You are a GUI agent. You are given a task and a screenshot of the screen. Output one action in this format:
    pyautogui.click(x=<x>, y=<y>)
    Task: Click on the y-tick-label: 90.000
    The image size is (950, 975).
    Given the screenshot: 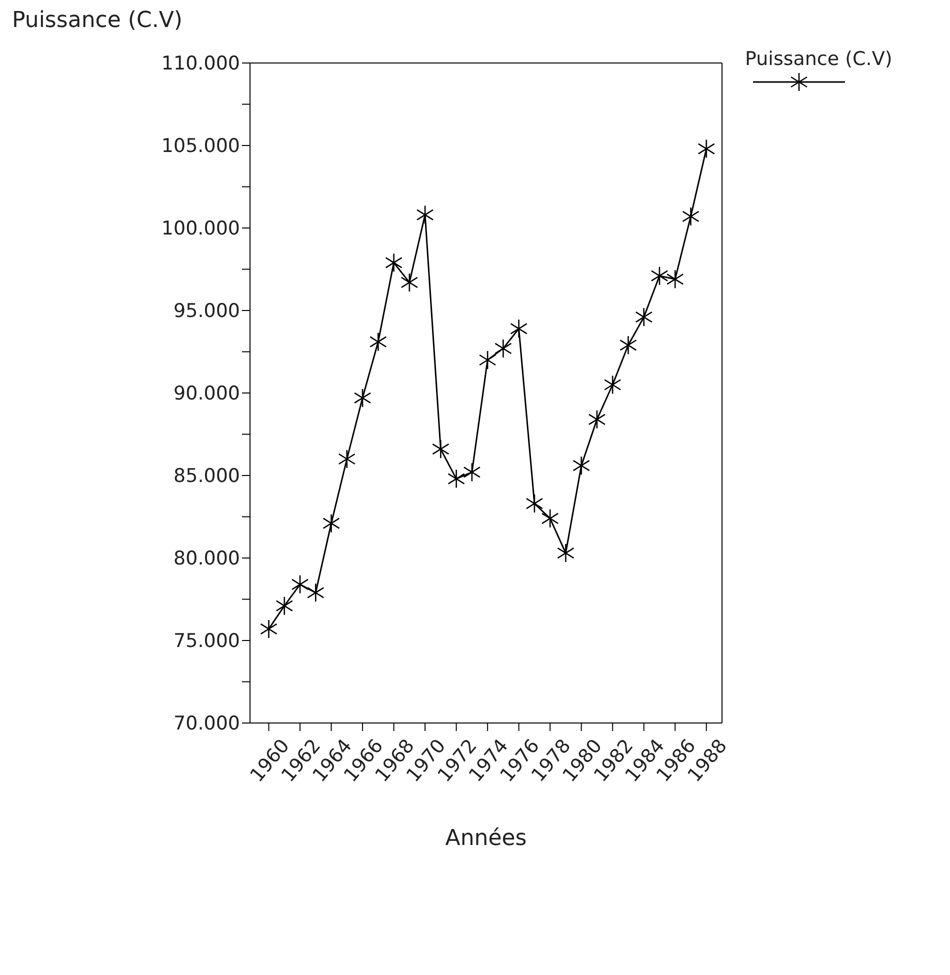 What is the action you would take?
    pyautogui.click(x=207, y=393)
    